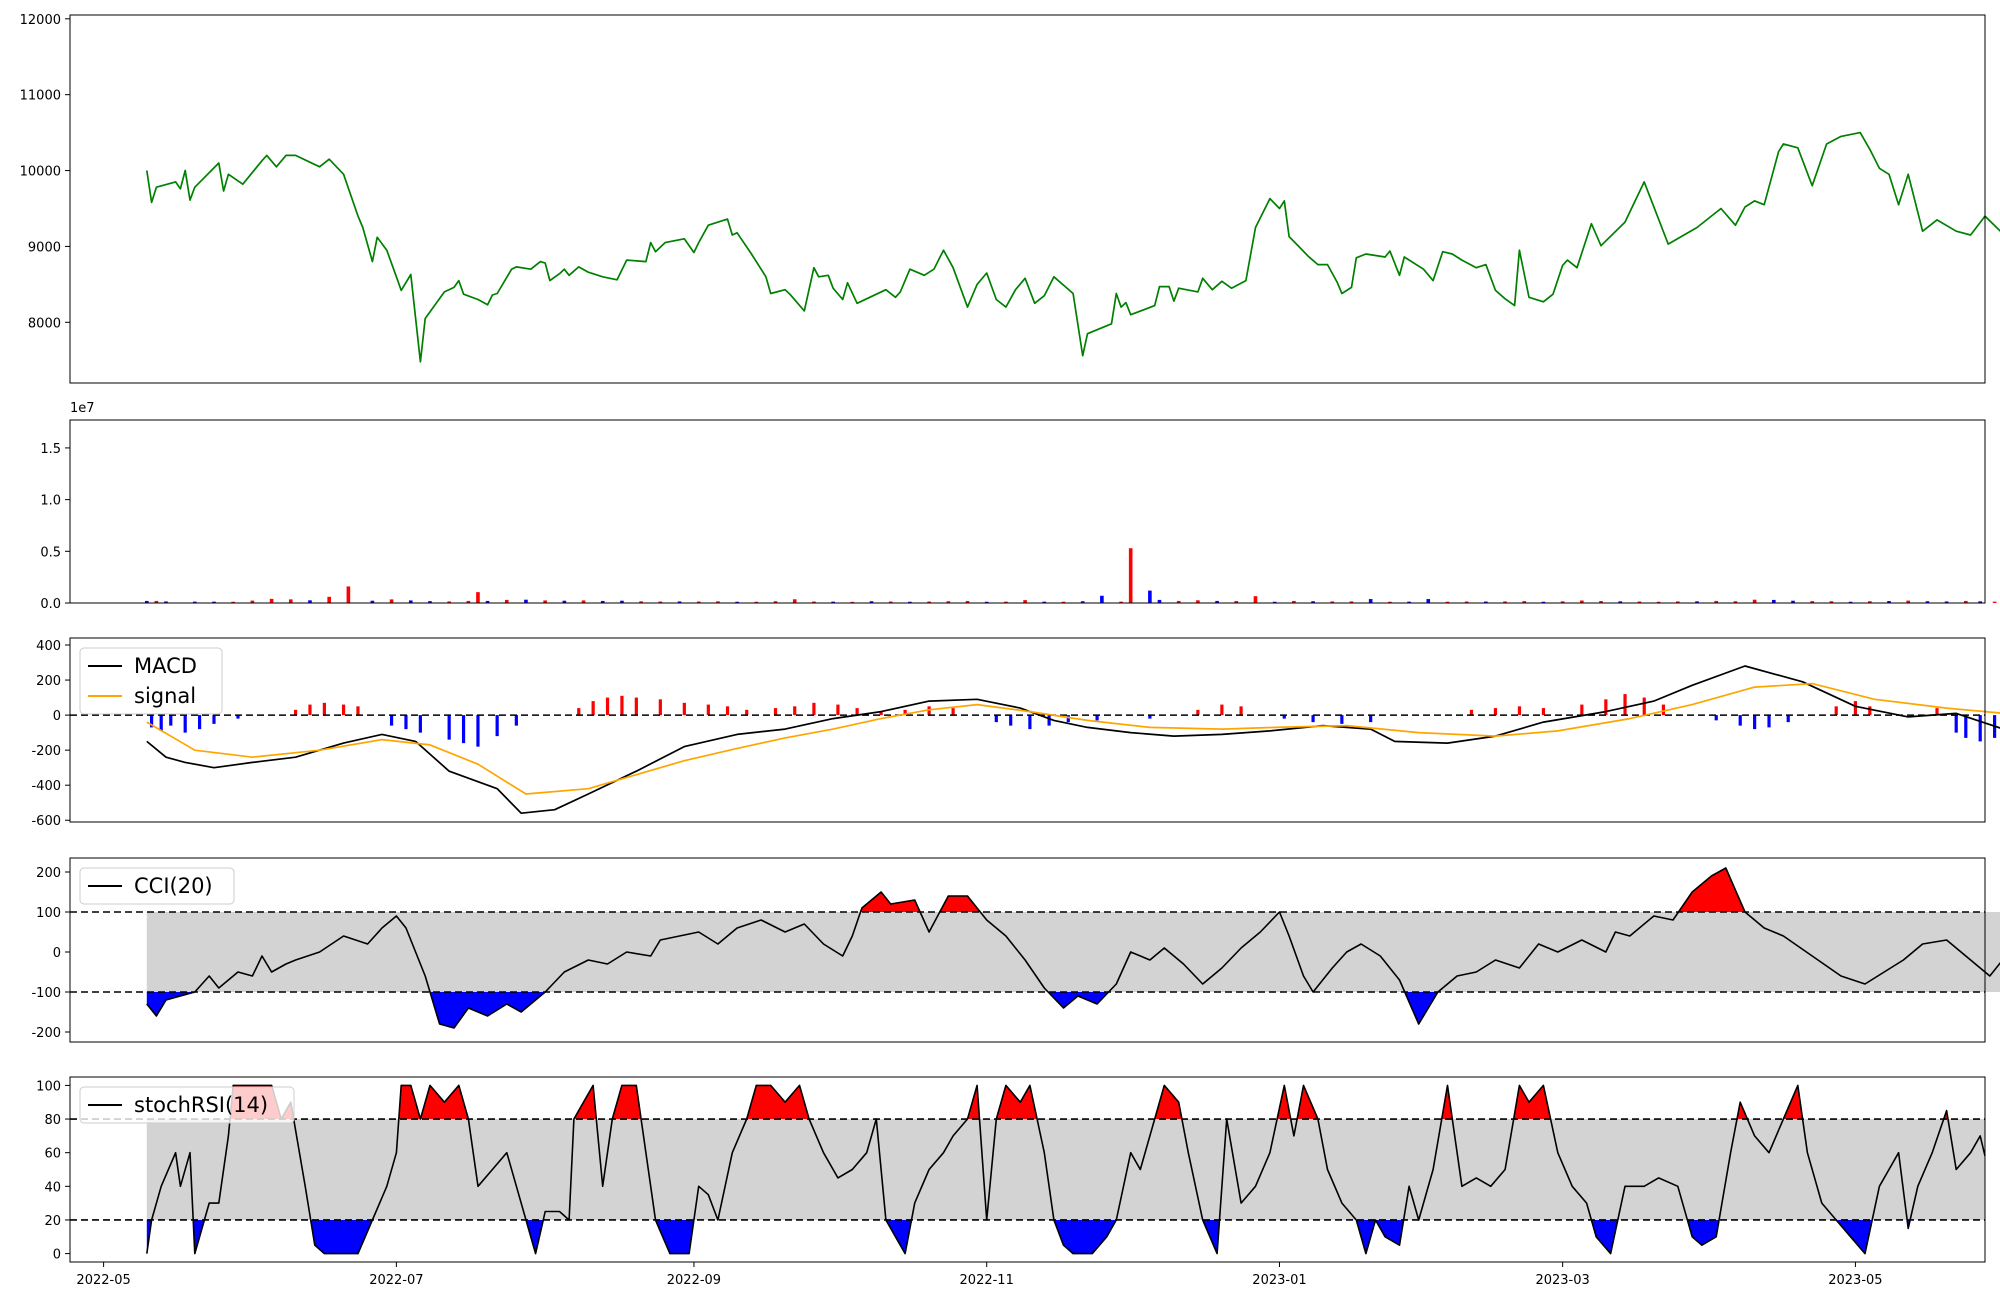  I want to click on x-tick-label: 2022-07, so click(396, 1280).